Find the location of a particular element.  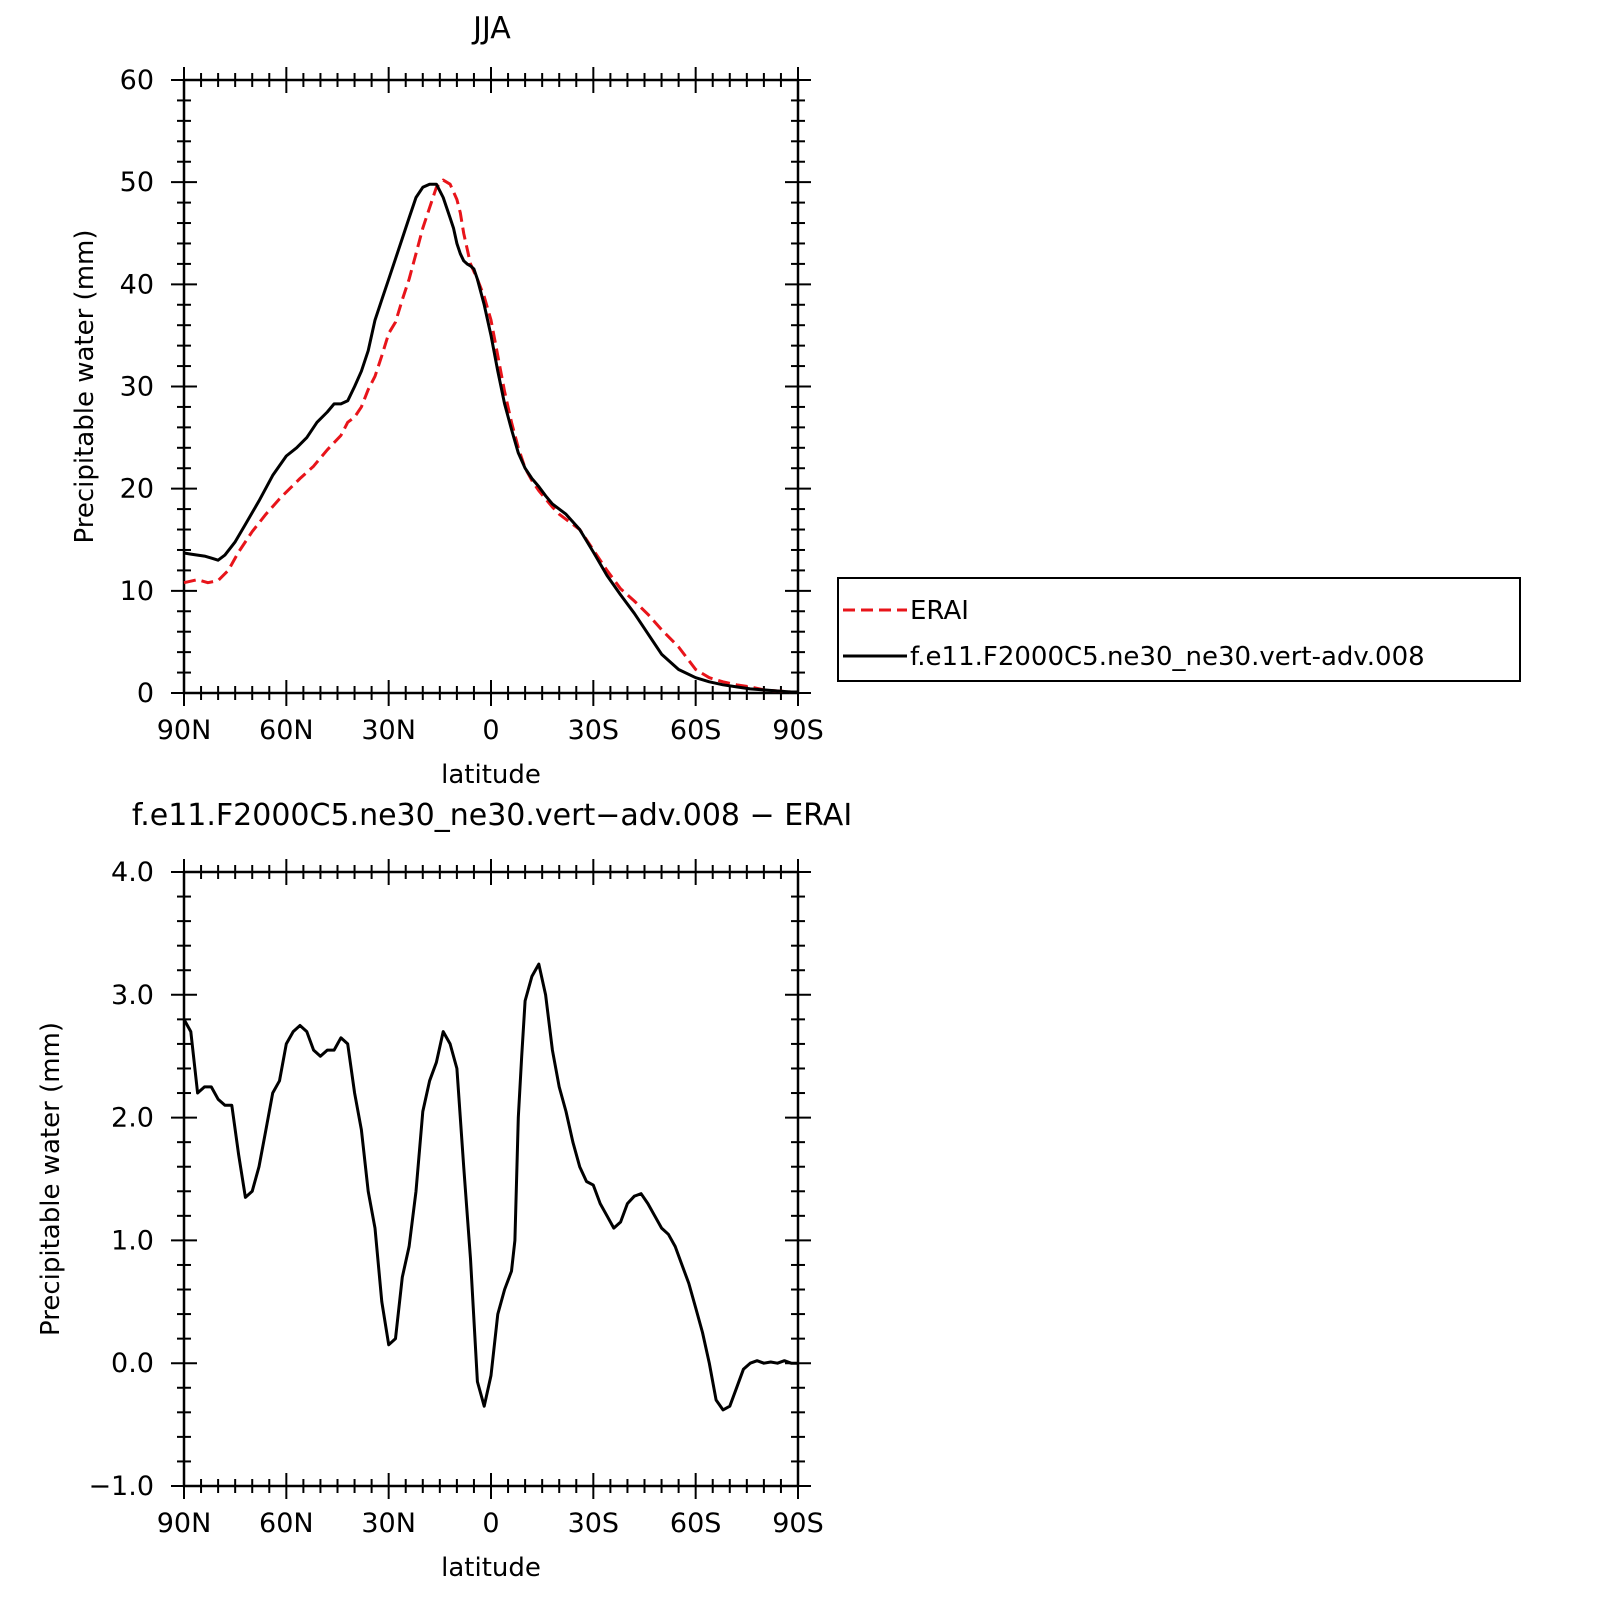

top-plot-frame is located at coordinates (491, 386).